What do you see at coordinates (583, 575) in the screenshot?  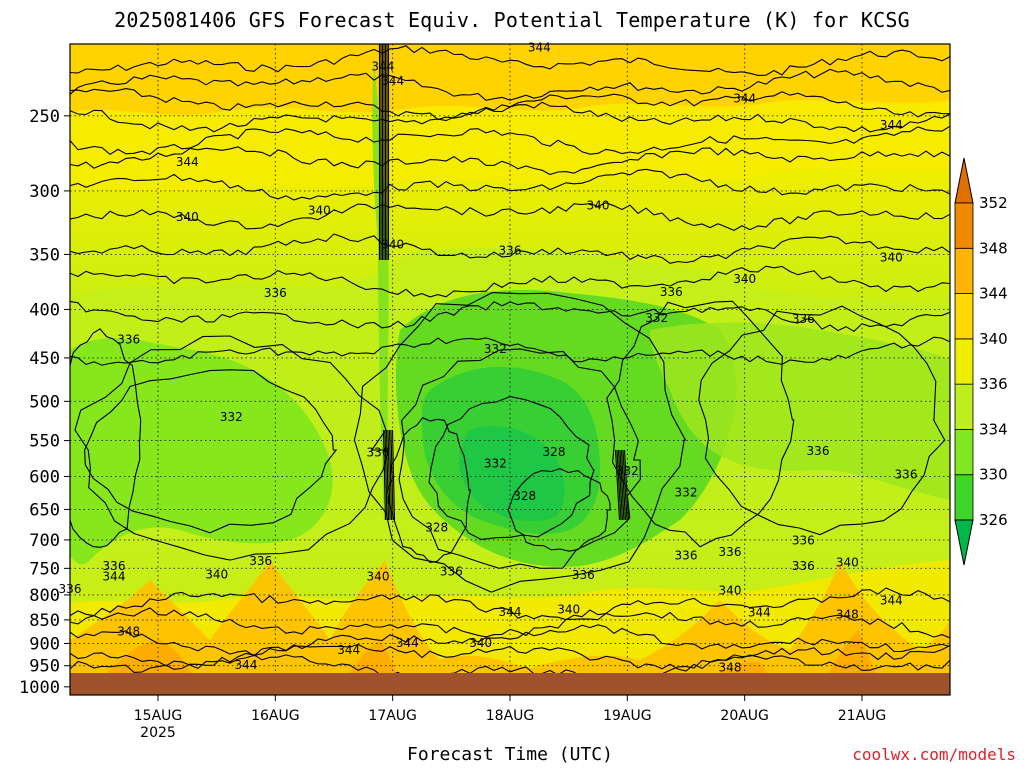 I see `contour-label-24: 336` at bounding box center [583, 575].